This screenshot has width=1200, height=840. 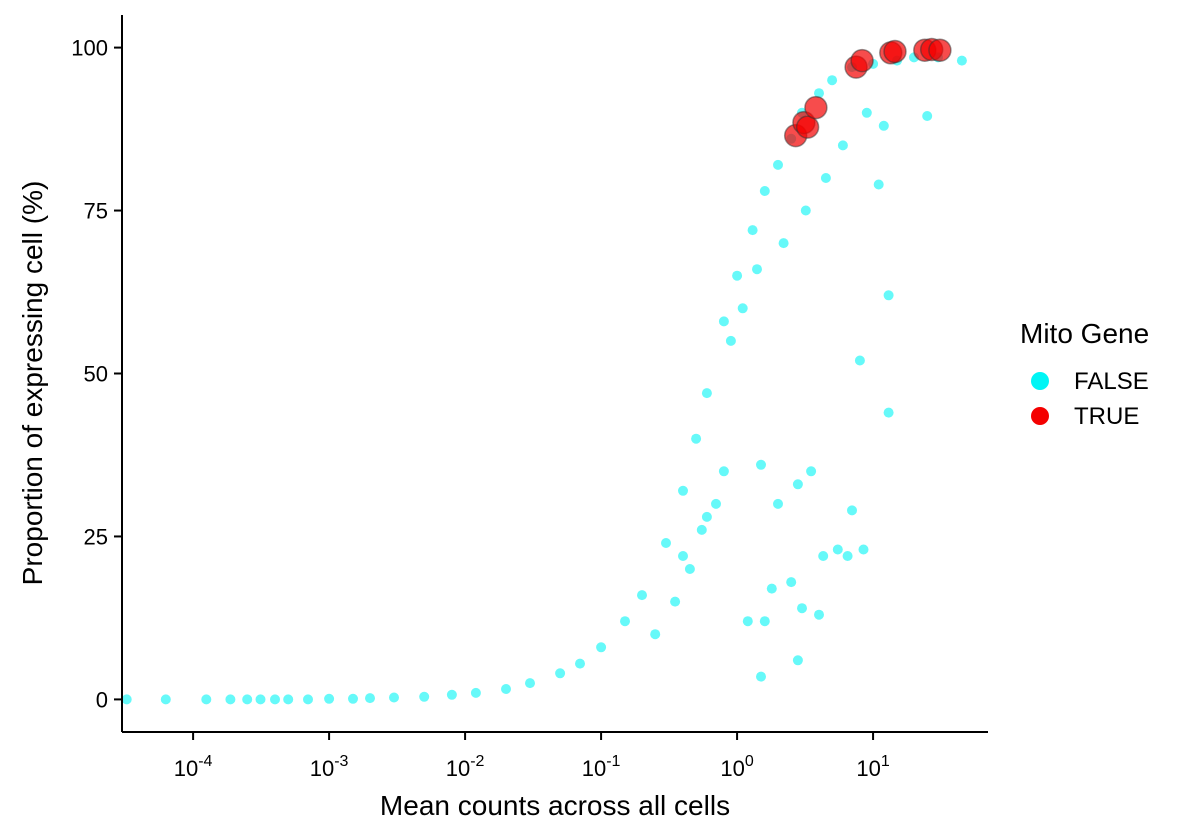 What do you see at coordinates (1084, 333) in the screenshot?
I see `legend-title: Mito Gene` at bounding box center [1084, 333].